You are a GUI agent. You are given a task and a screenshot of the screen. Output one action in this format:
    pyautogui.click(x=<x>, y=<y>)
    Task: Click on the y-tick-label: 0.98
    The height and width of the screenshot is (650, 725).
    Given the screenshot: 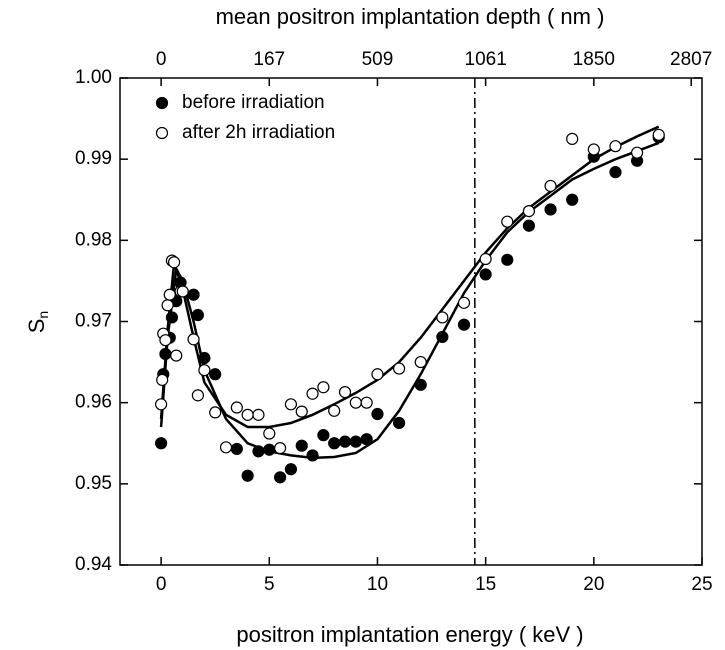 What is the action you would take?
    pyautogui.click(x=93, y=239)
    